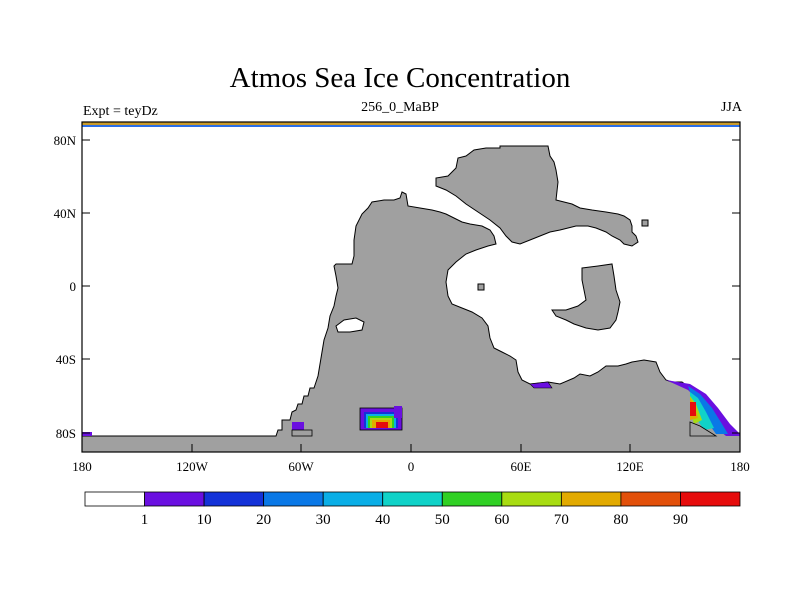 This screenshot has width=800, height=600. Describe the element at coordinates (703, 408) in the screenshot. I see `sea-ice-patch-antarctic-east` at that location.